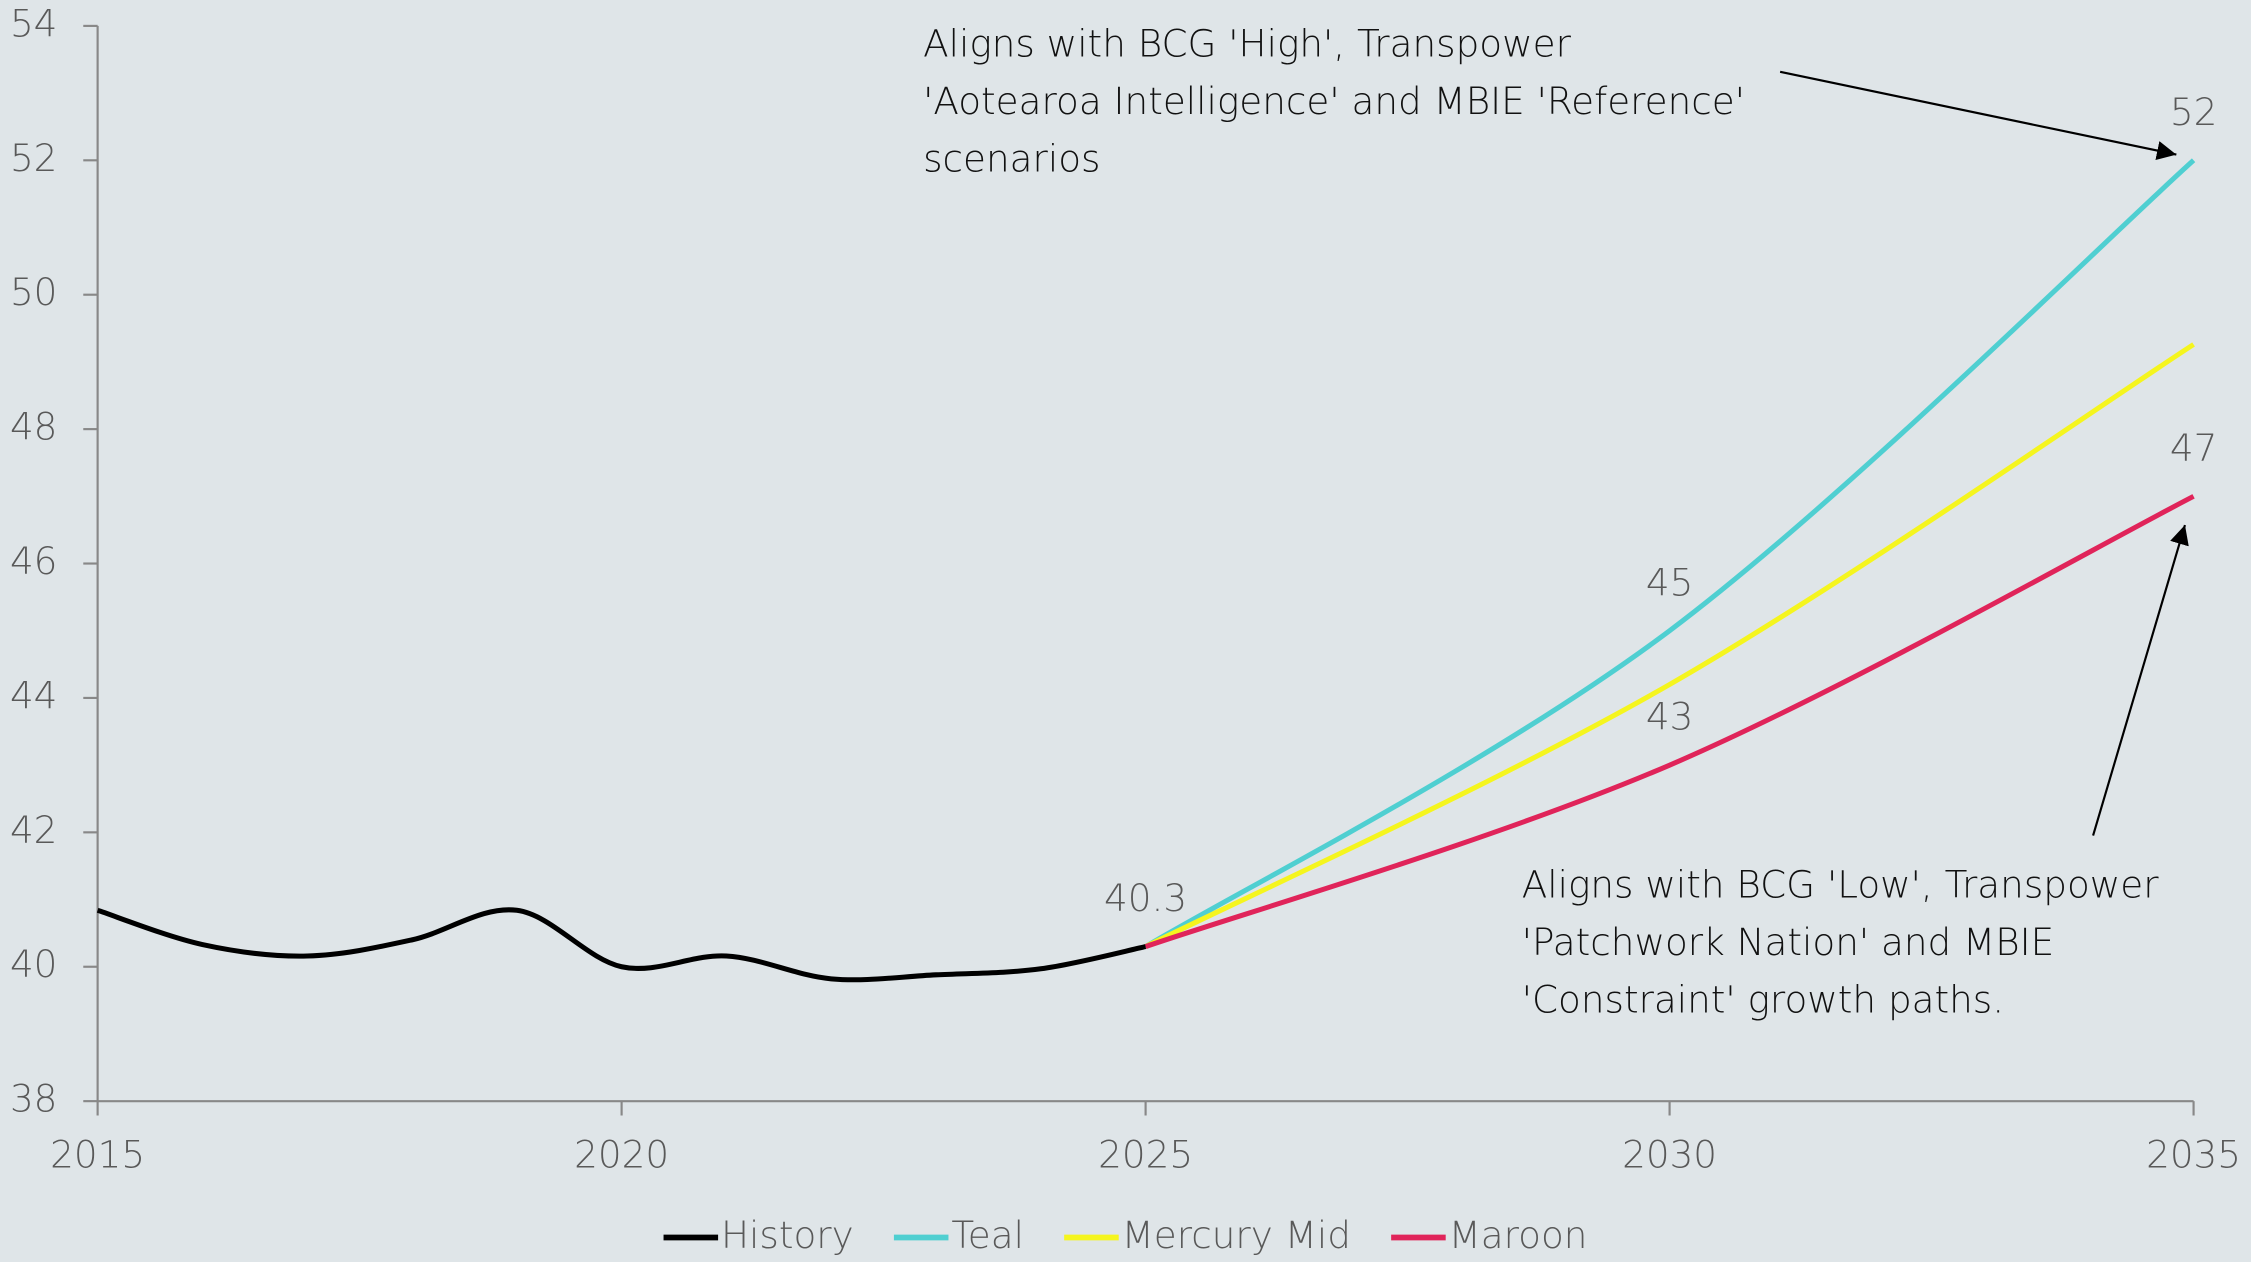  Describe the element at coordinates (2193, 112) in the screenshot. I see `data-label: 52` at that location.